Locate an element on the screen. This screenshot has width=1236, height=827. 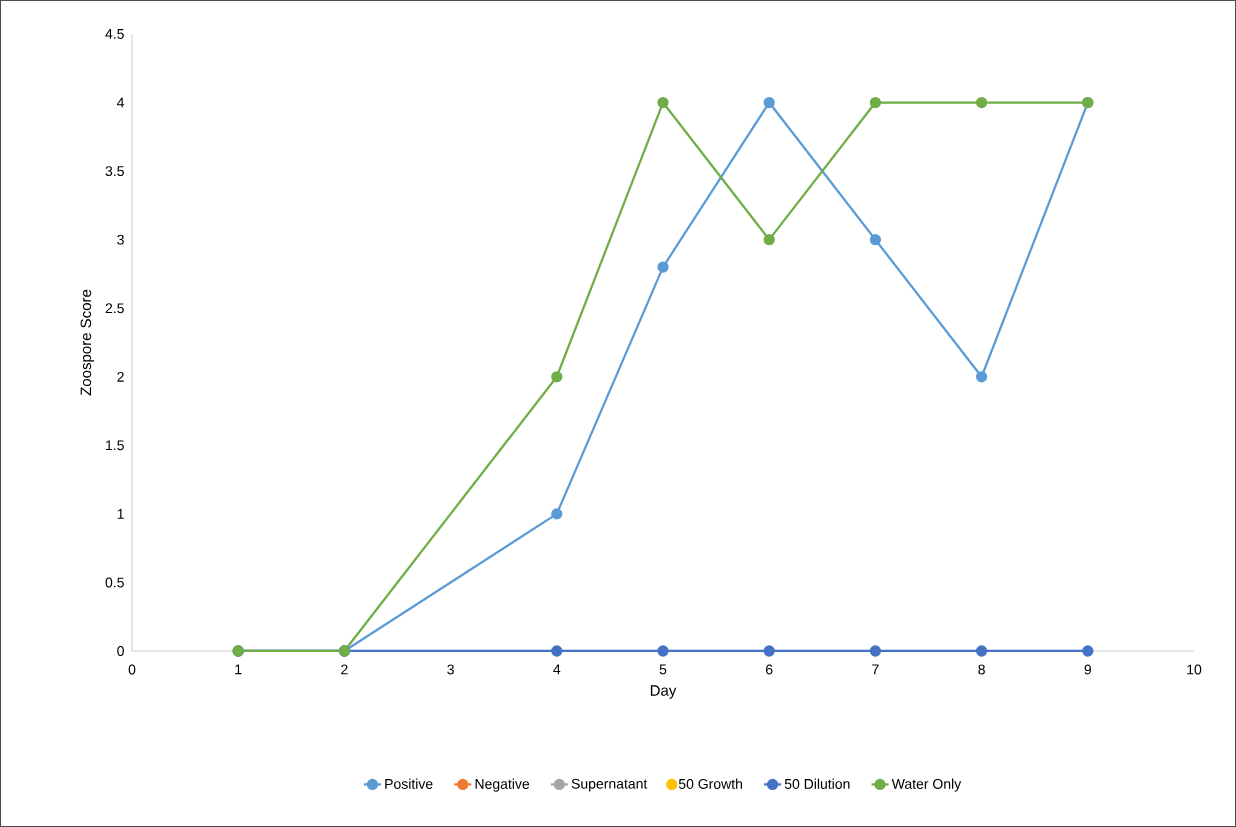
x-tick-label: 3 is located at coordinates (450, 669).